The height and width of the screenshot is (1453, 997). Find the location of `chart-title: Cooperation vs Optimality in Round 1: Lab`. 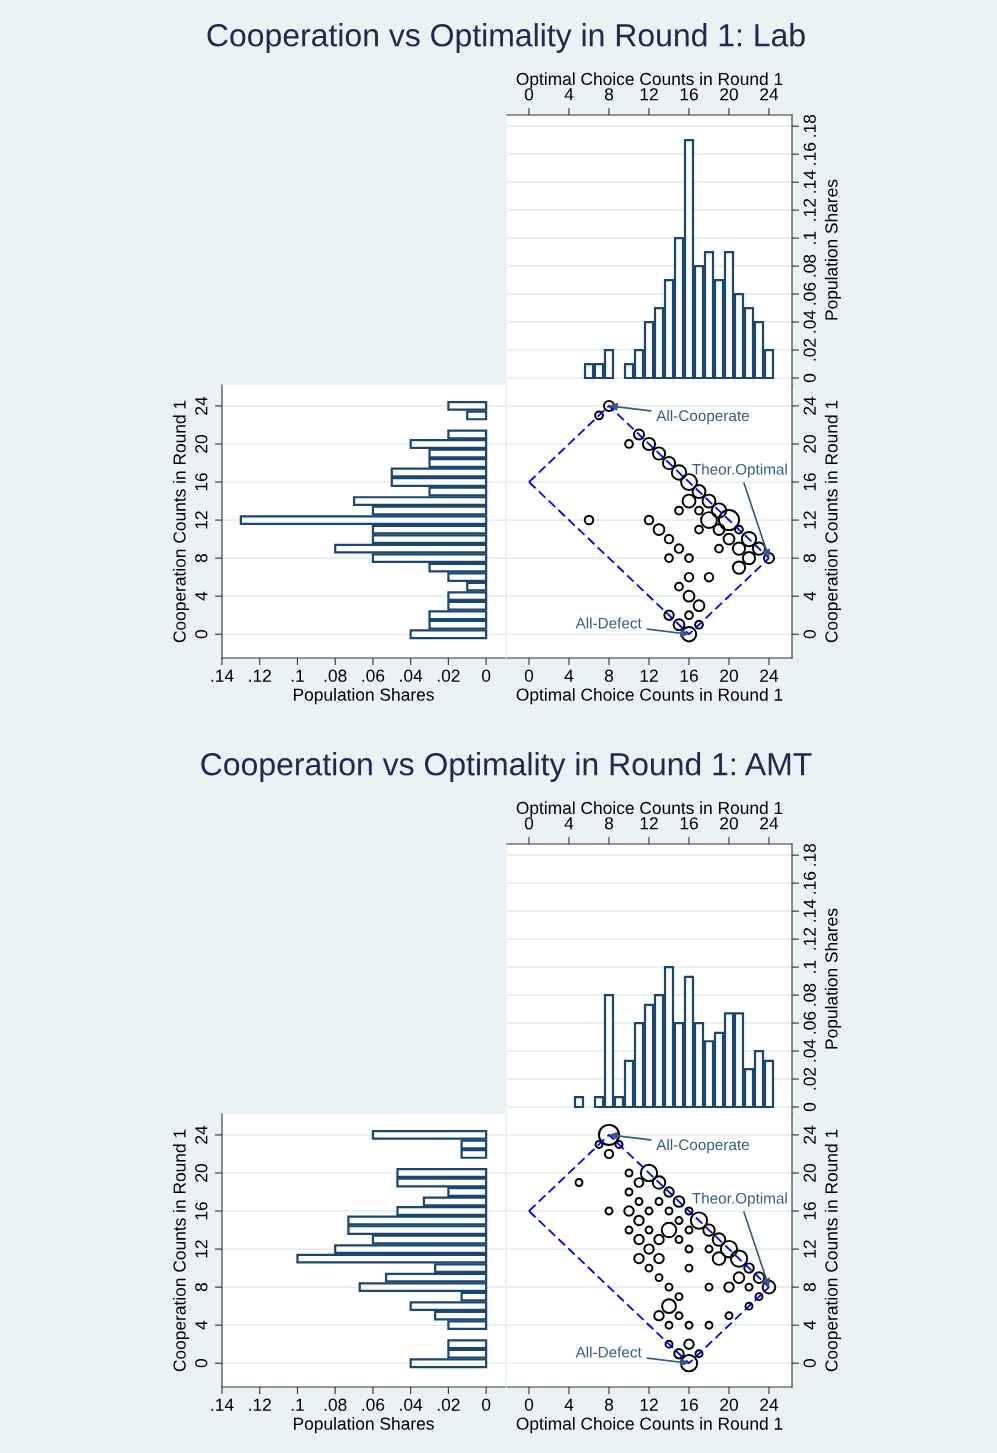

chart-title: Cooperation vs Optimality in Round 1: Lab is located at coordinates (506, 38).